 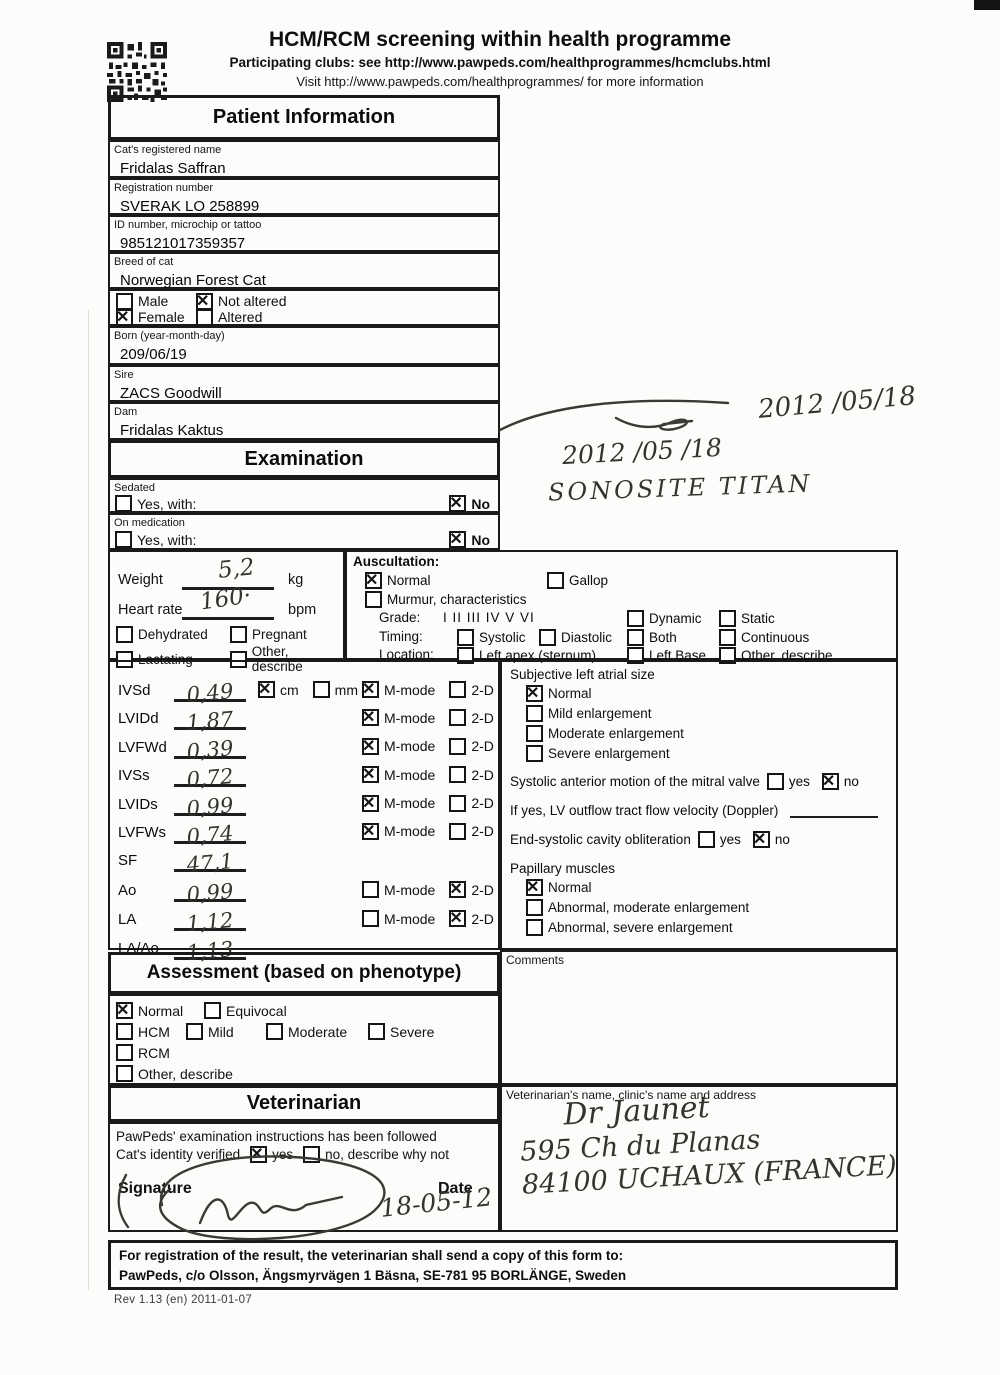 I want to click on measure-value: 0,74, so click(x=210, y=834).